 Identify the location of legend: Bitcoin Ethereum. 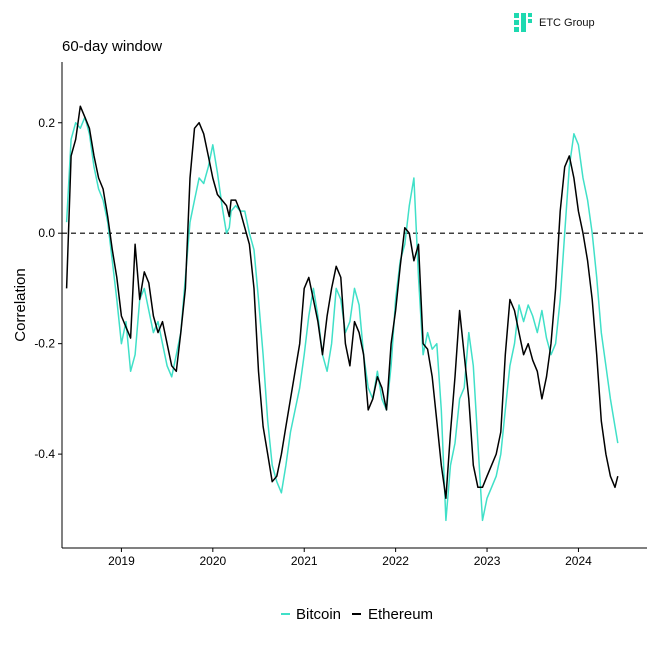
(357, 614).